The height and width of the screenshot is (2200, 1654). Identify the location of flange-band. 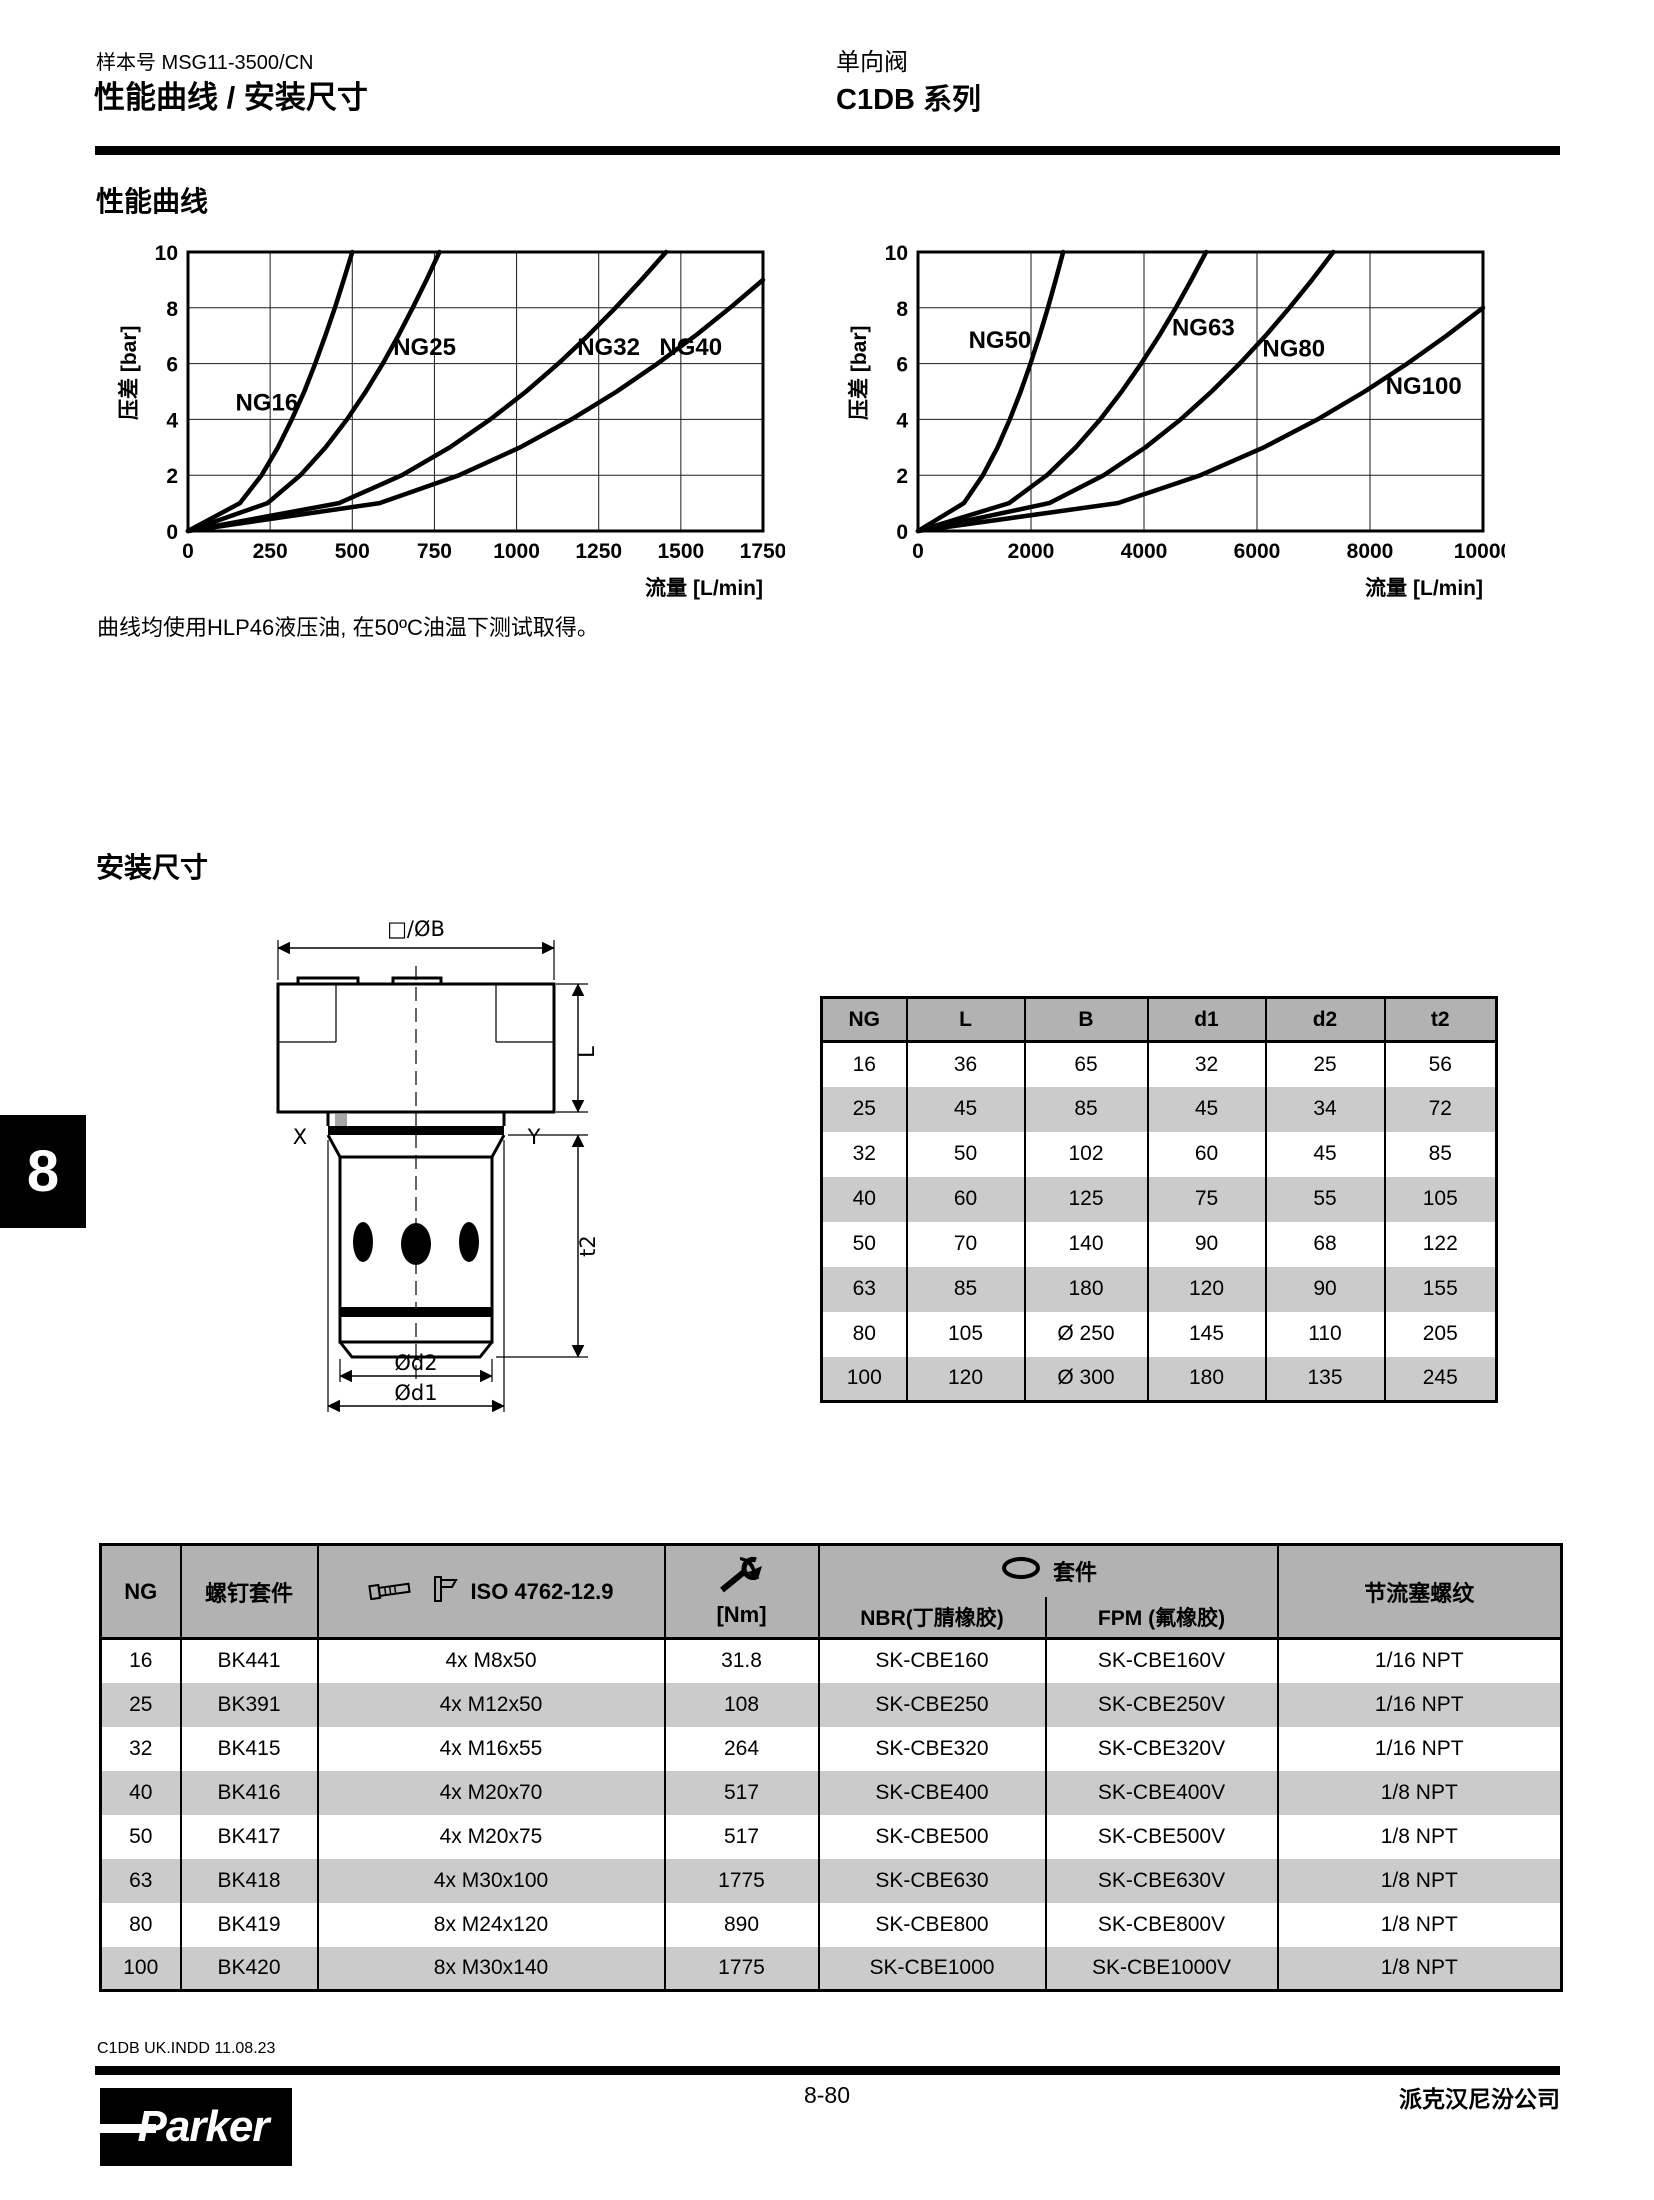
(416, 1130).